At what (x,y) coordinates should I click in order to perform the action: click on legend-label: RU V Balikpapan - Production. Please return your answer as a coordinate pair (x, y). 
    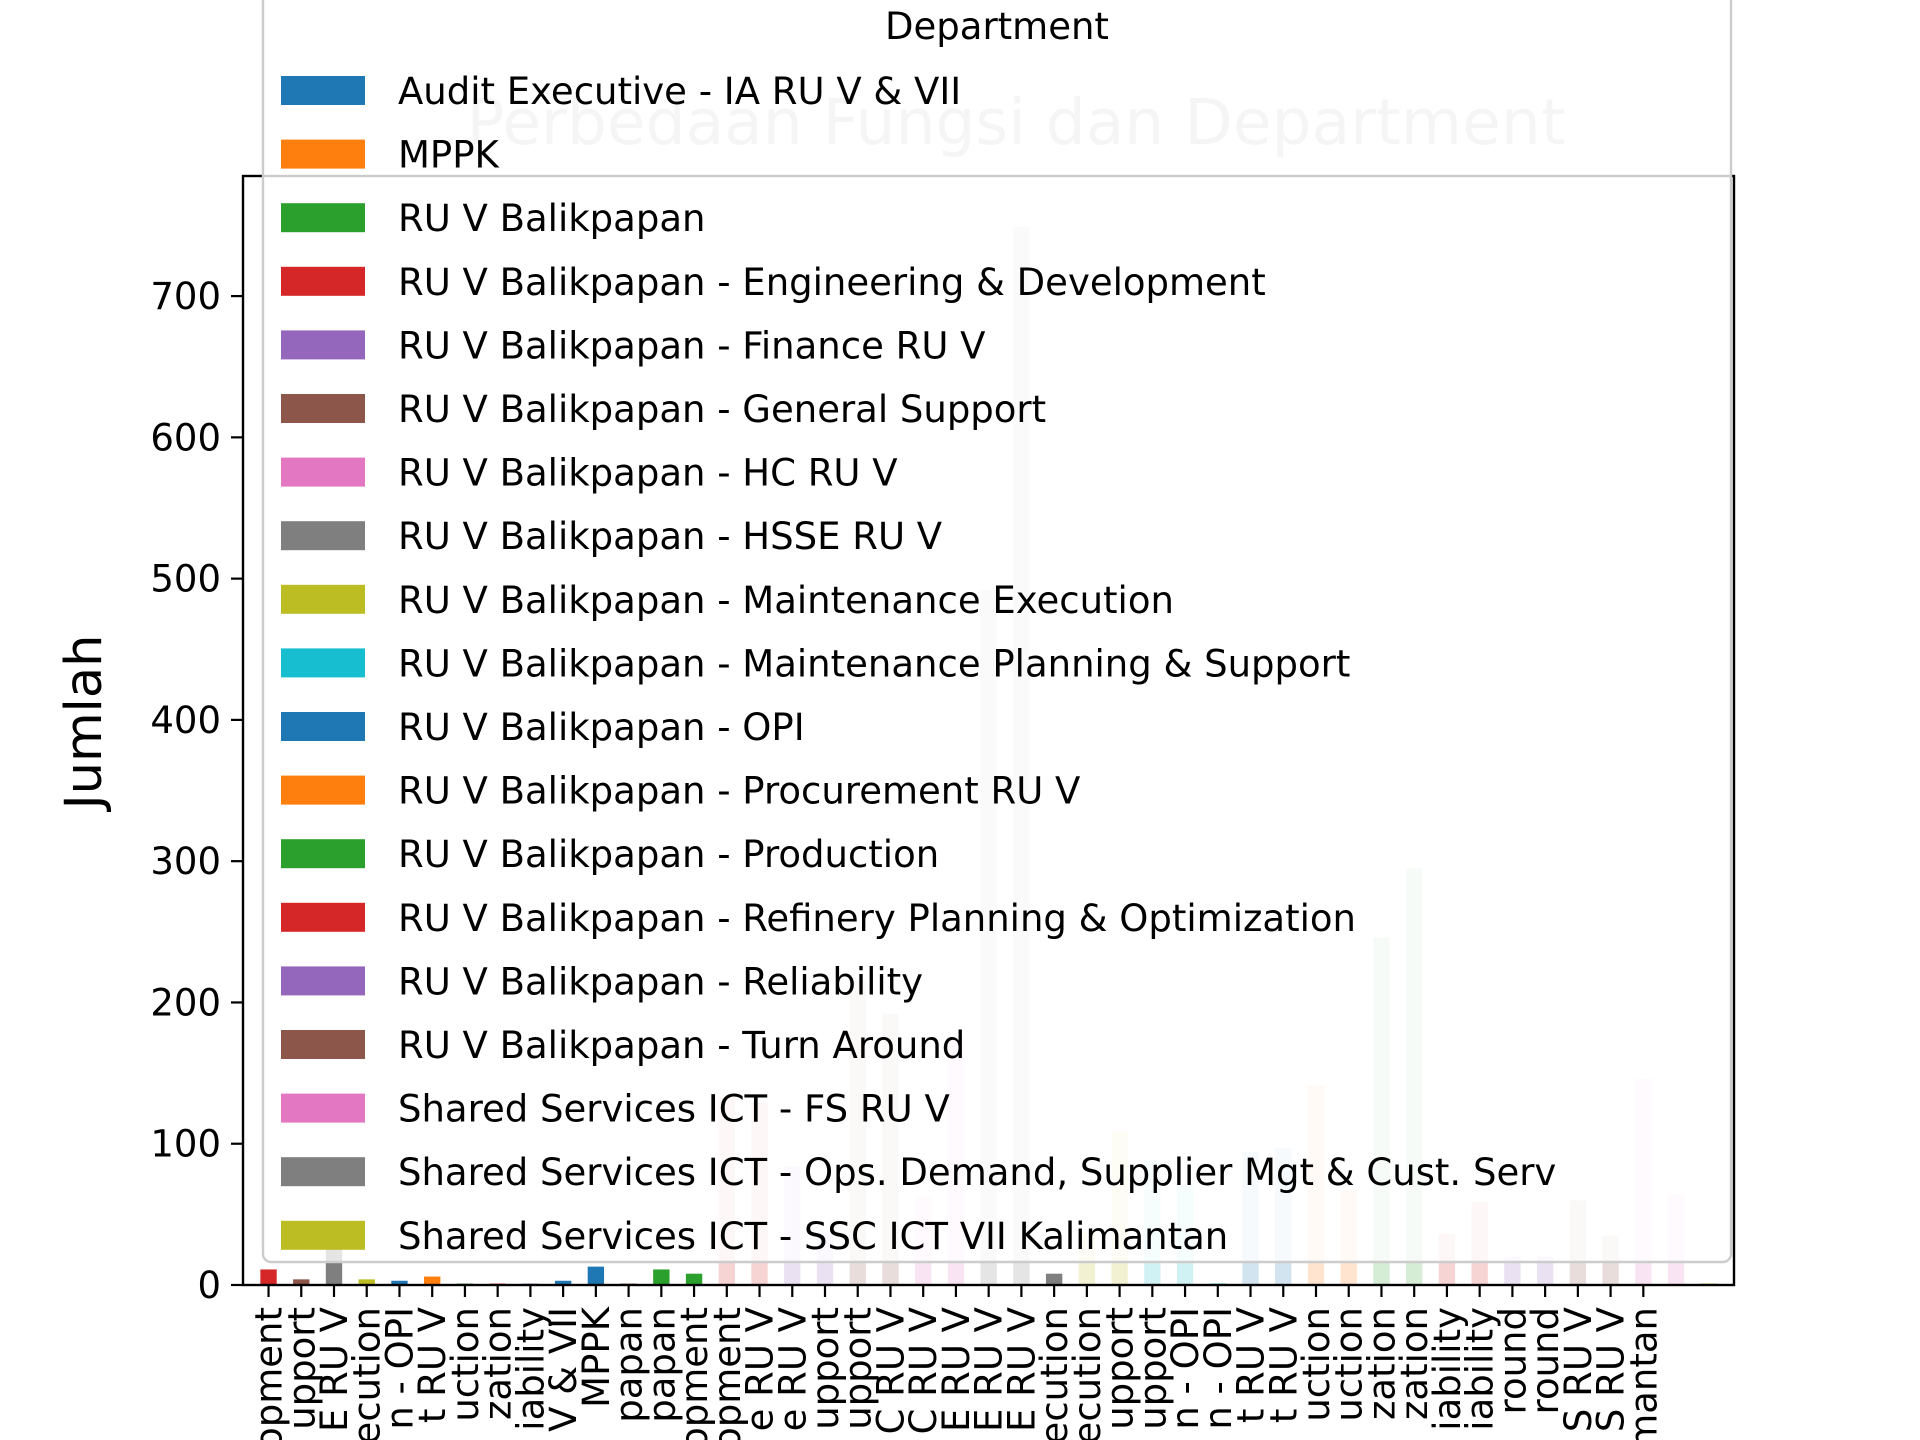
    Looking at the image, I should click on (668, 854).